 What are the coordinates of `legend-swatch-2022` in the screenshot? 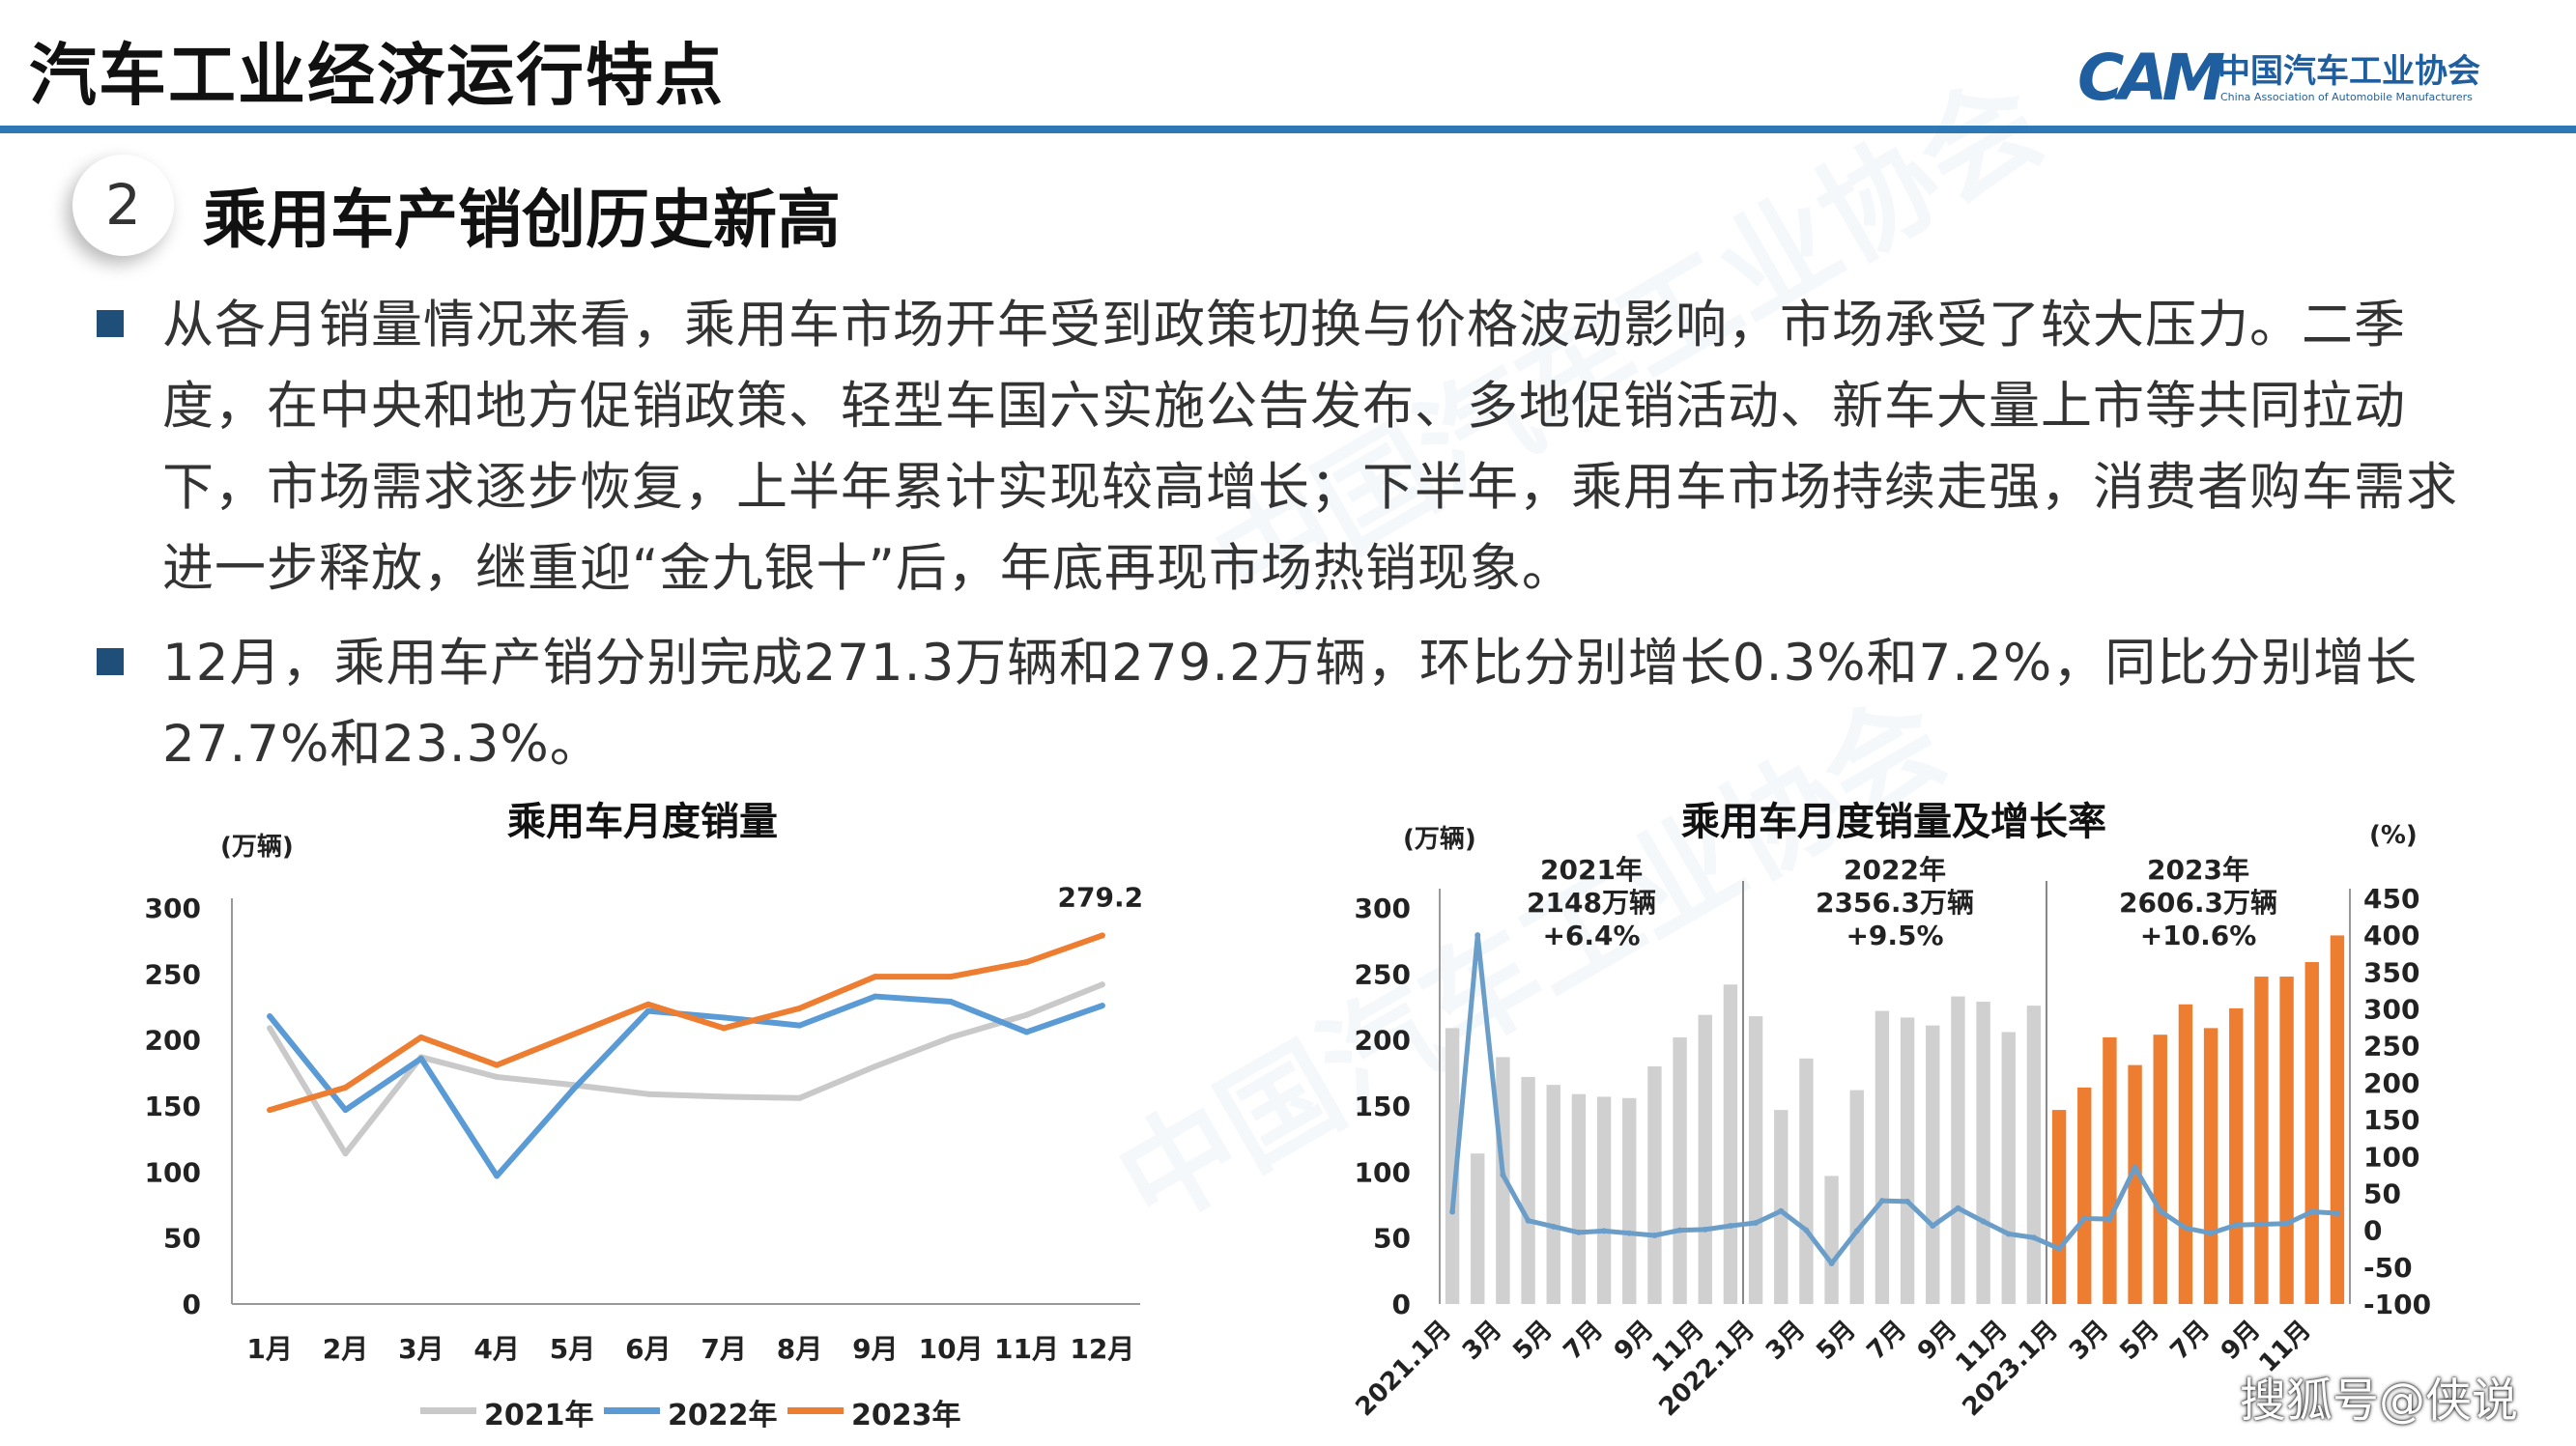 It's located at (632, 1411).